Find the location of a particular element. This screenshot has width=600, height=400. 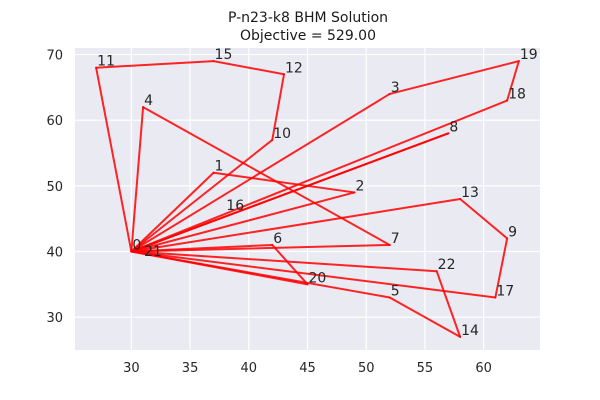

node-label: 1 is located at coordinates (219, 167).